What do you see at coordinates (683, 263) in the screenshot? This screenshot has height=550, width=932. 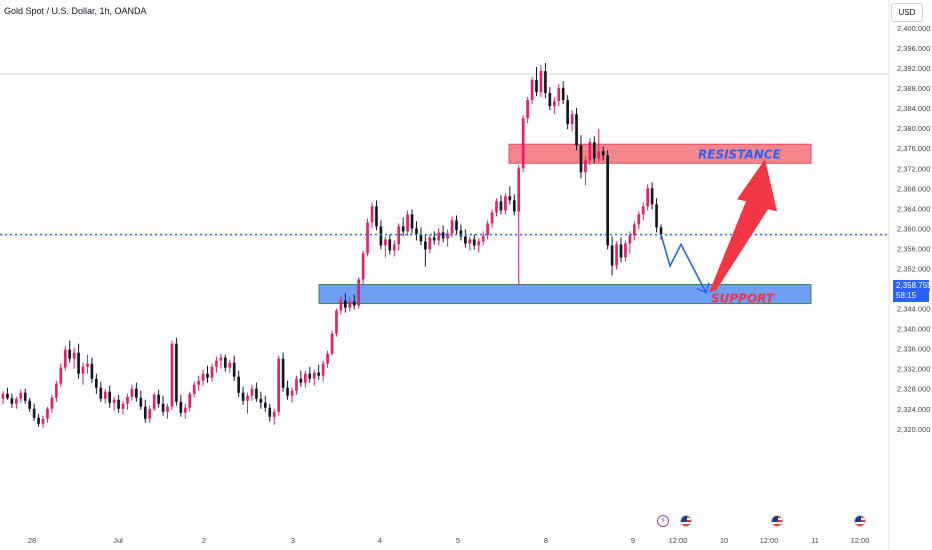 I see `projection-path` at bounding box center [683, 263].